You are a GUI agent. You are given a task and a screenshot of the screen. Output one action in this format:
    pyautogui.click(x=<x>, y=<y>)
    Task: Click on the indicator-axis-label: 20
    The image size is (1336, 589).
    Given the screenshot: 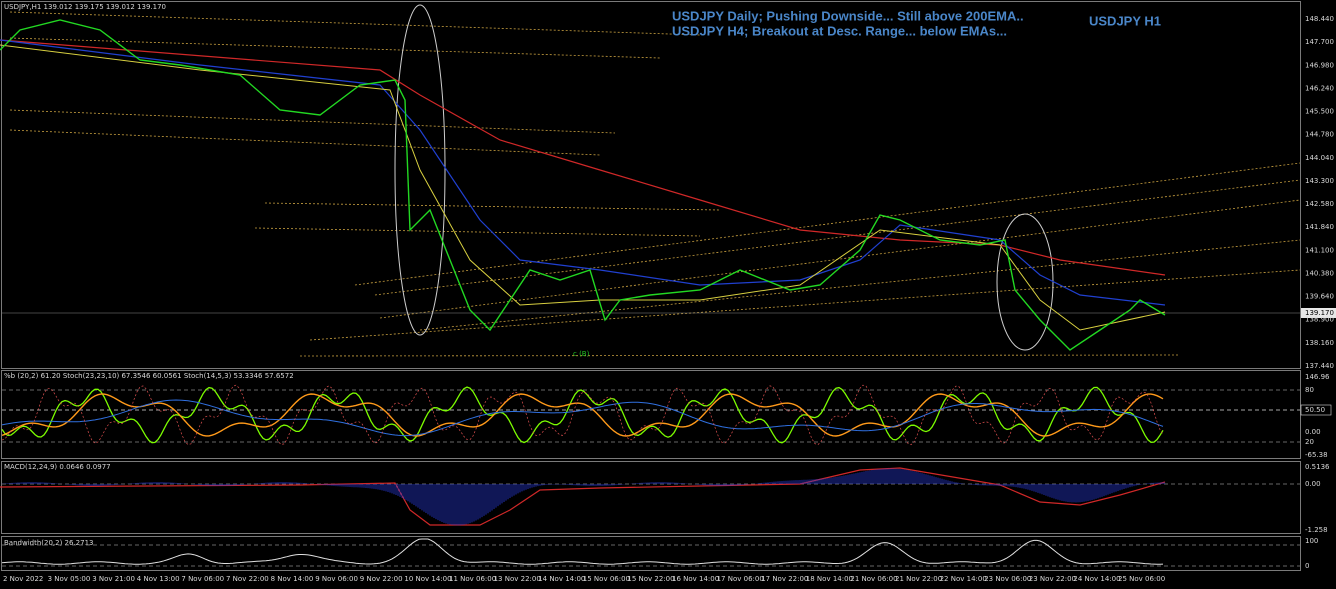 What is the action you would take?
    pyautogui.click(x=1309, y=442)
    